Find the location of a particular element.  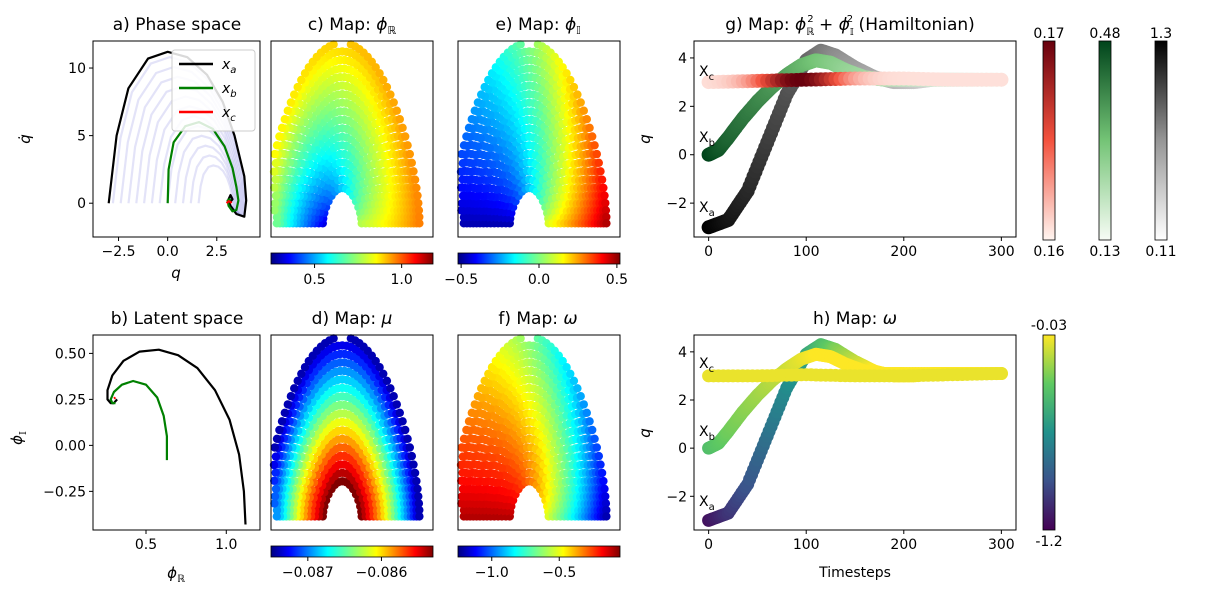

panel-b-series is located at coordinates (176, 436).